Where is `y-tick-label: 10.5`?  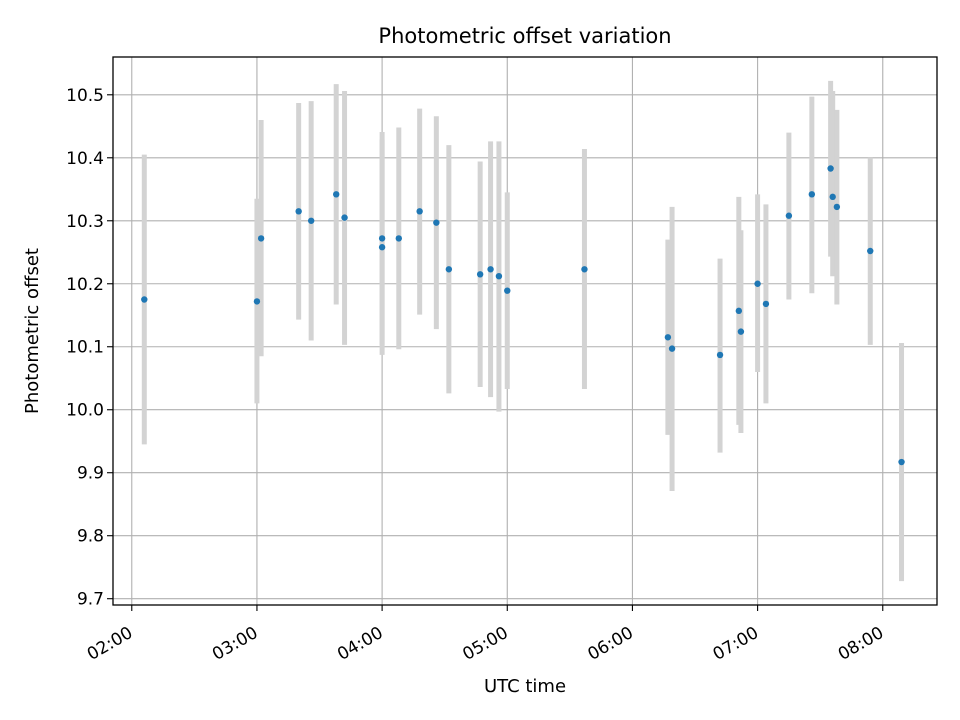
y-tick-label: 10.5 is located at coordinates (85, 96).